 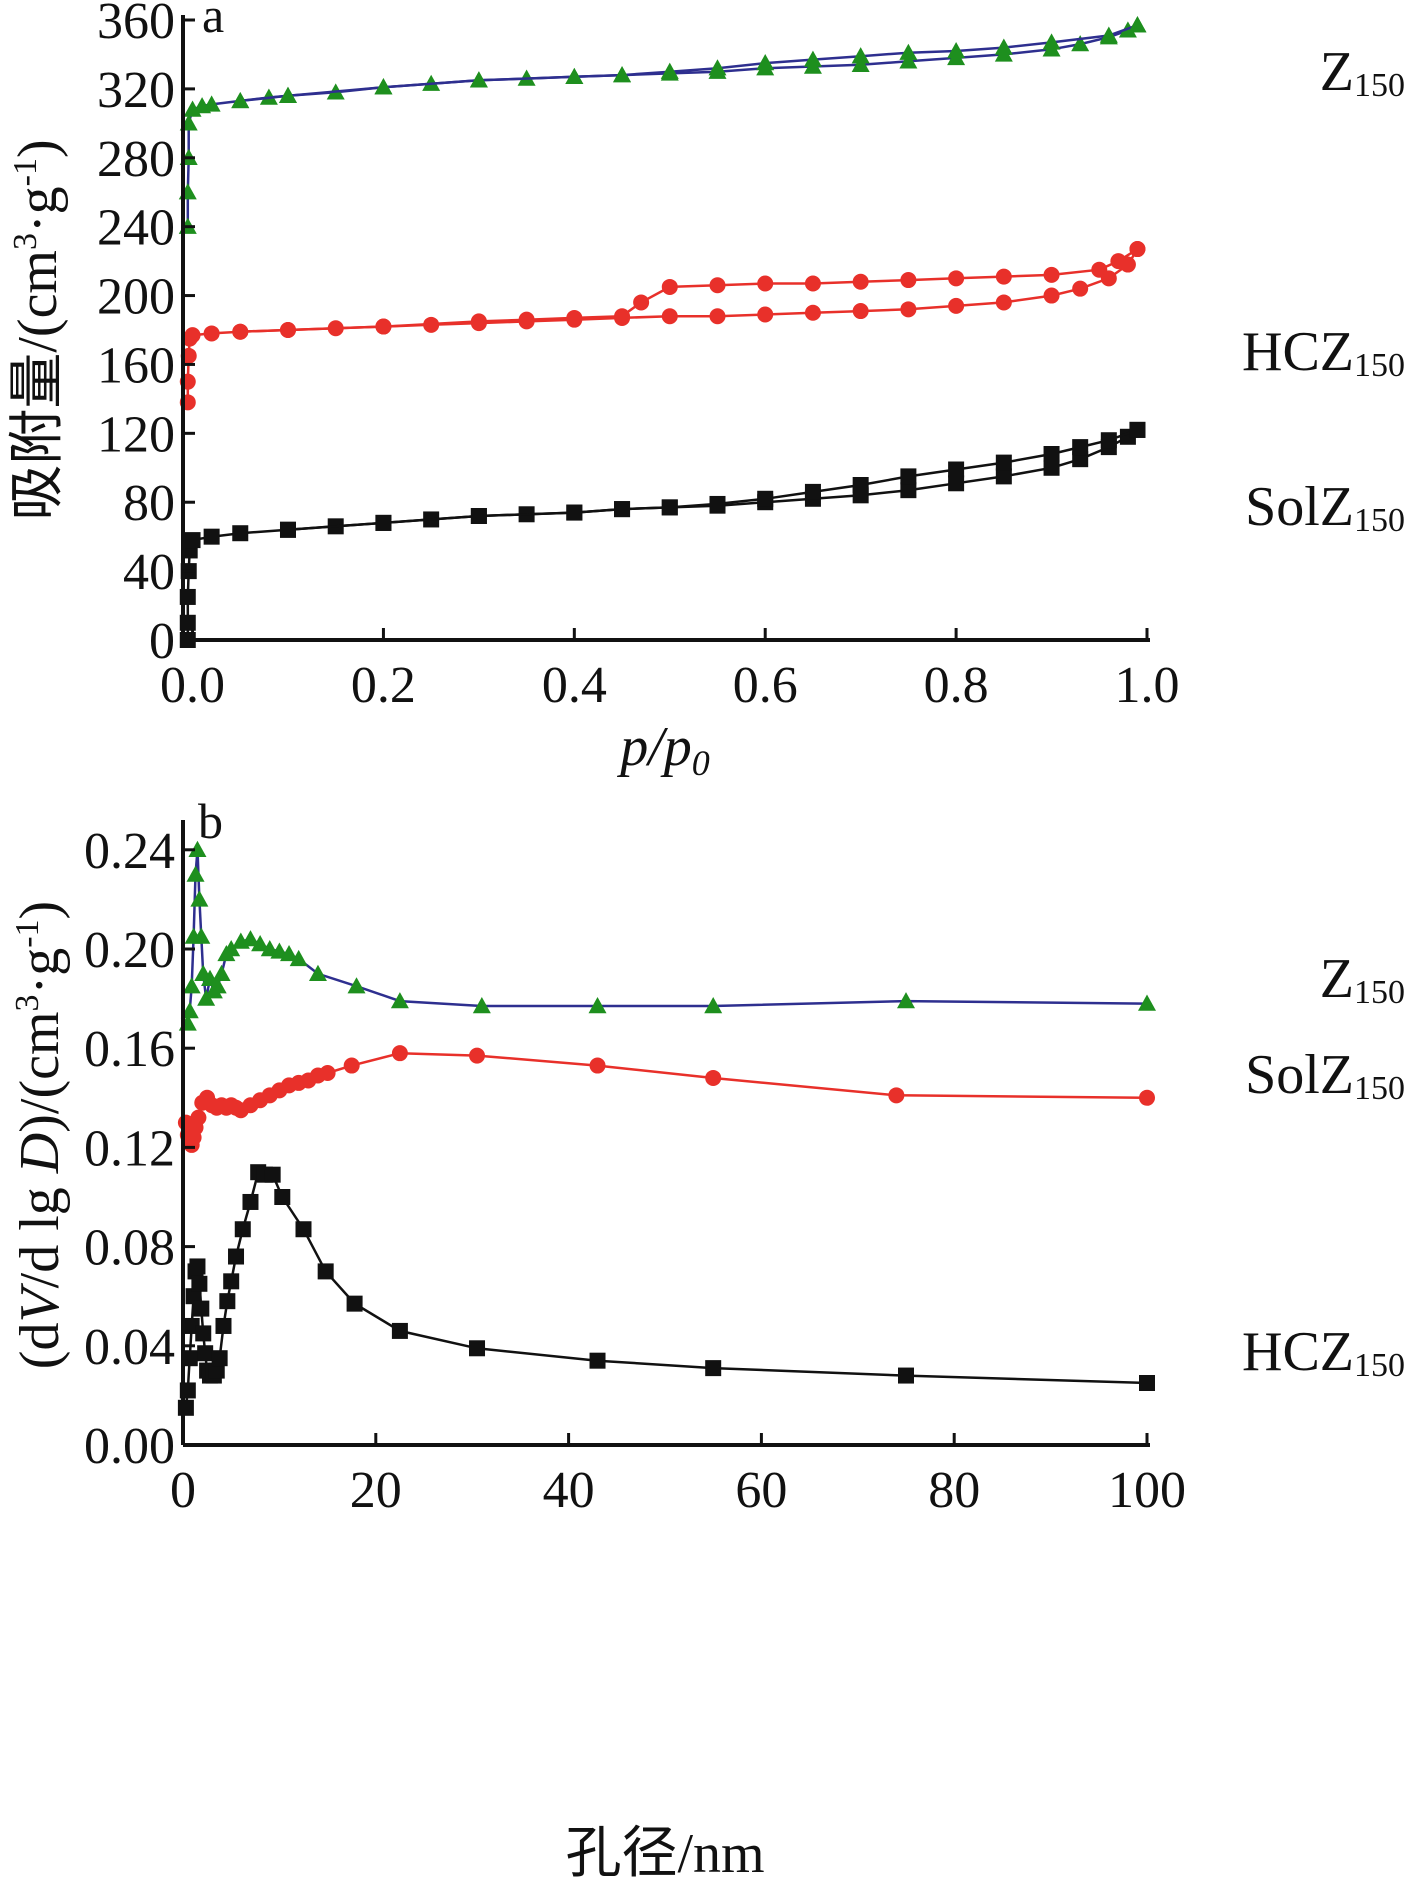 I want to click on a-series-label-Z150: Z150, so click(x=1362, y=72).